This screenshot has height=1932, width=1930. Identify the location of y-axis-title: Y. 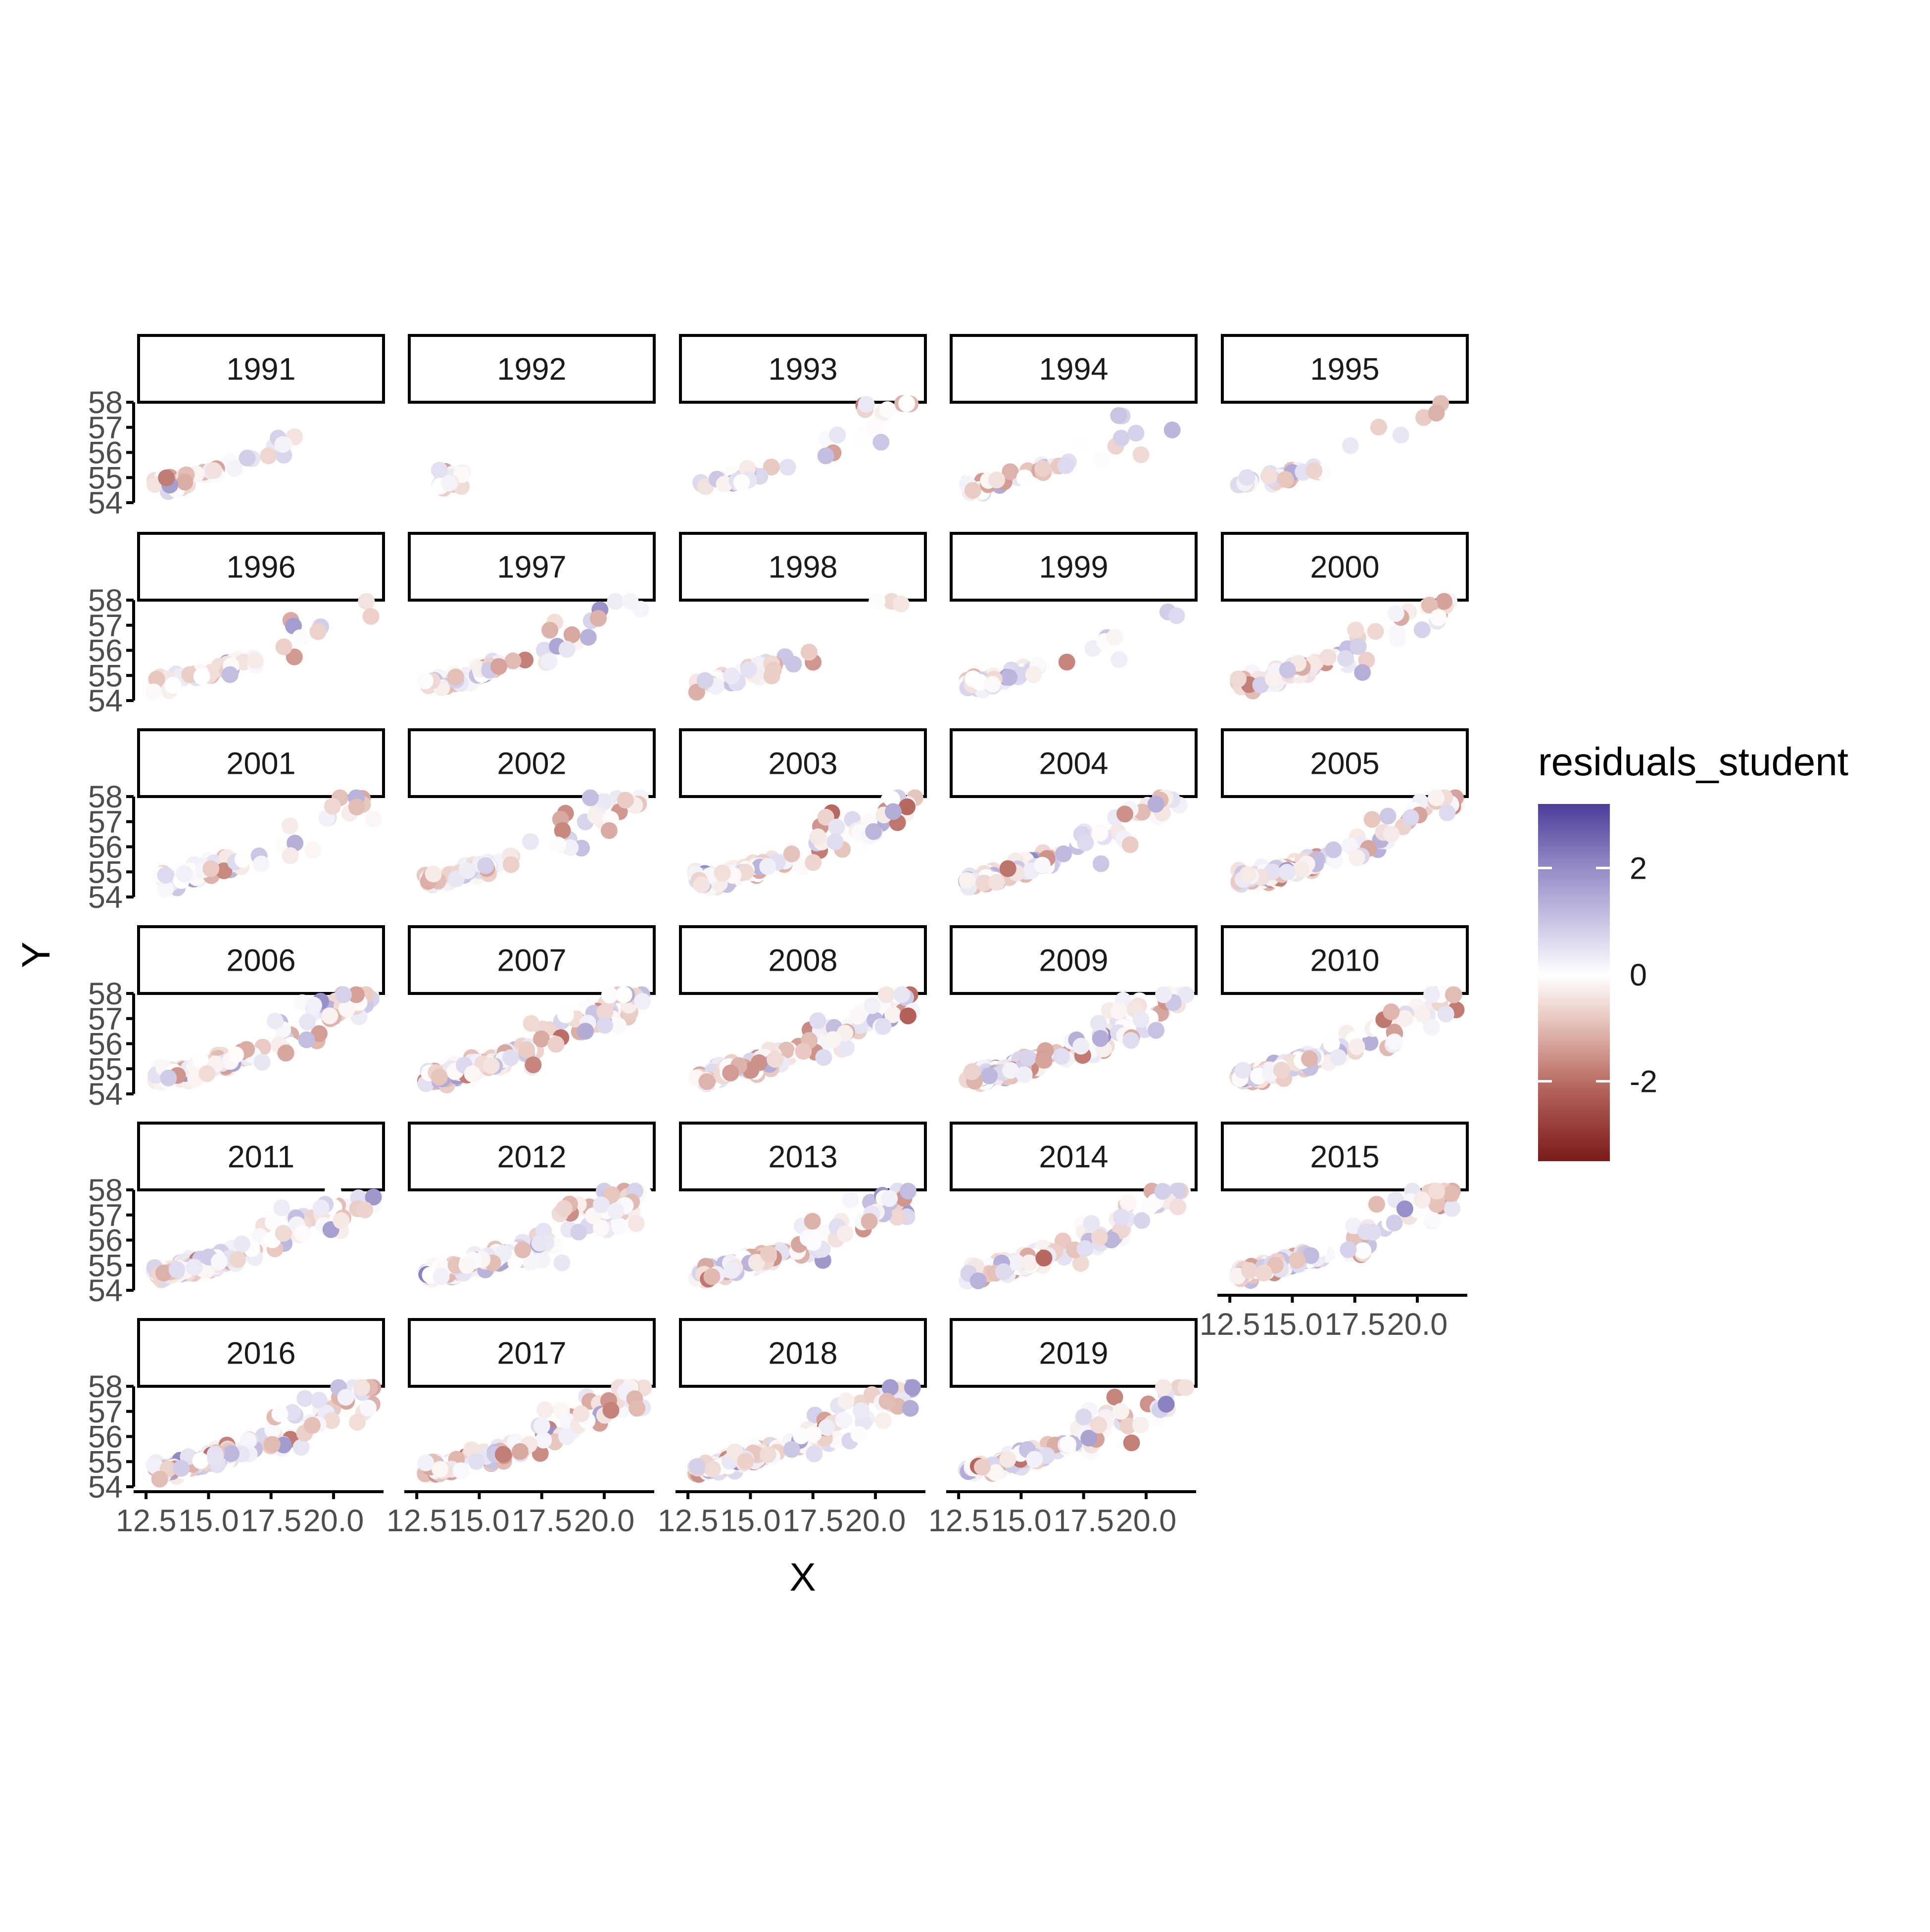
(36, 955).